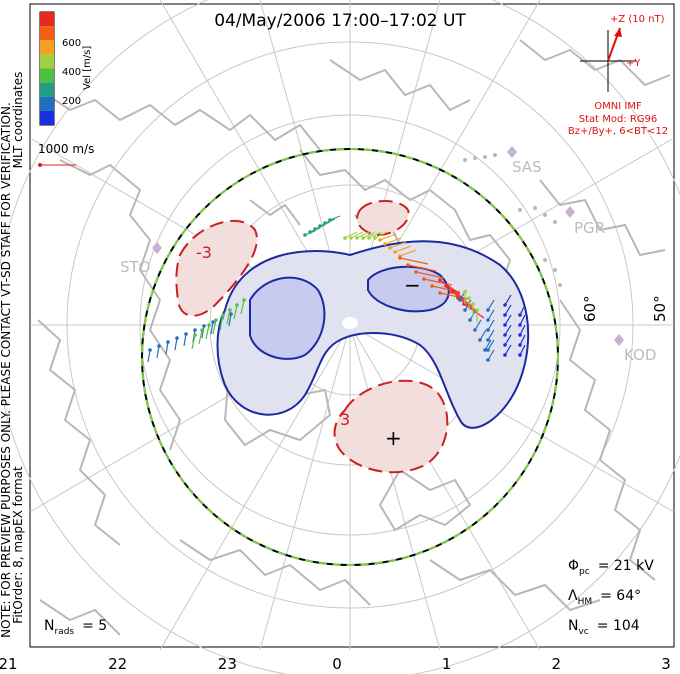 The height and width of the screenshot is (674, 680). What do you see at coordinates (75, 627) in the screenshot?
I see `nrads-stat: Nrads = 5` at bounding box center [75, 627].